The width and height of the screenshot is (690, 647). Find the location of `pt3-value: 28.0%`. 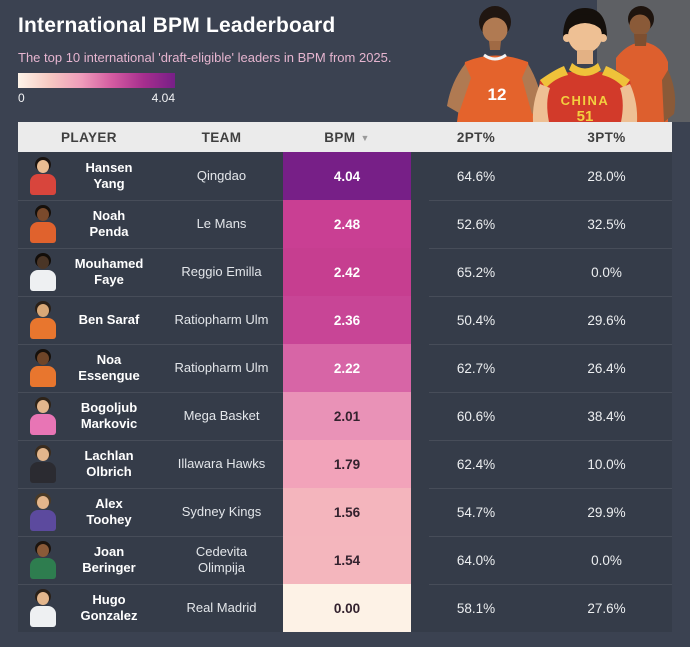

pt3-value: 28.0% is located at coordinates (606, 176).